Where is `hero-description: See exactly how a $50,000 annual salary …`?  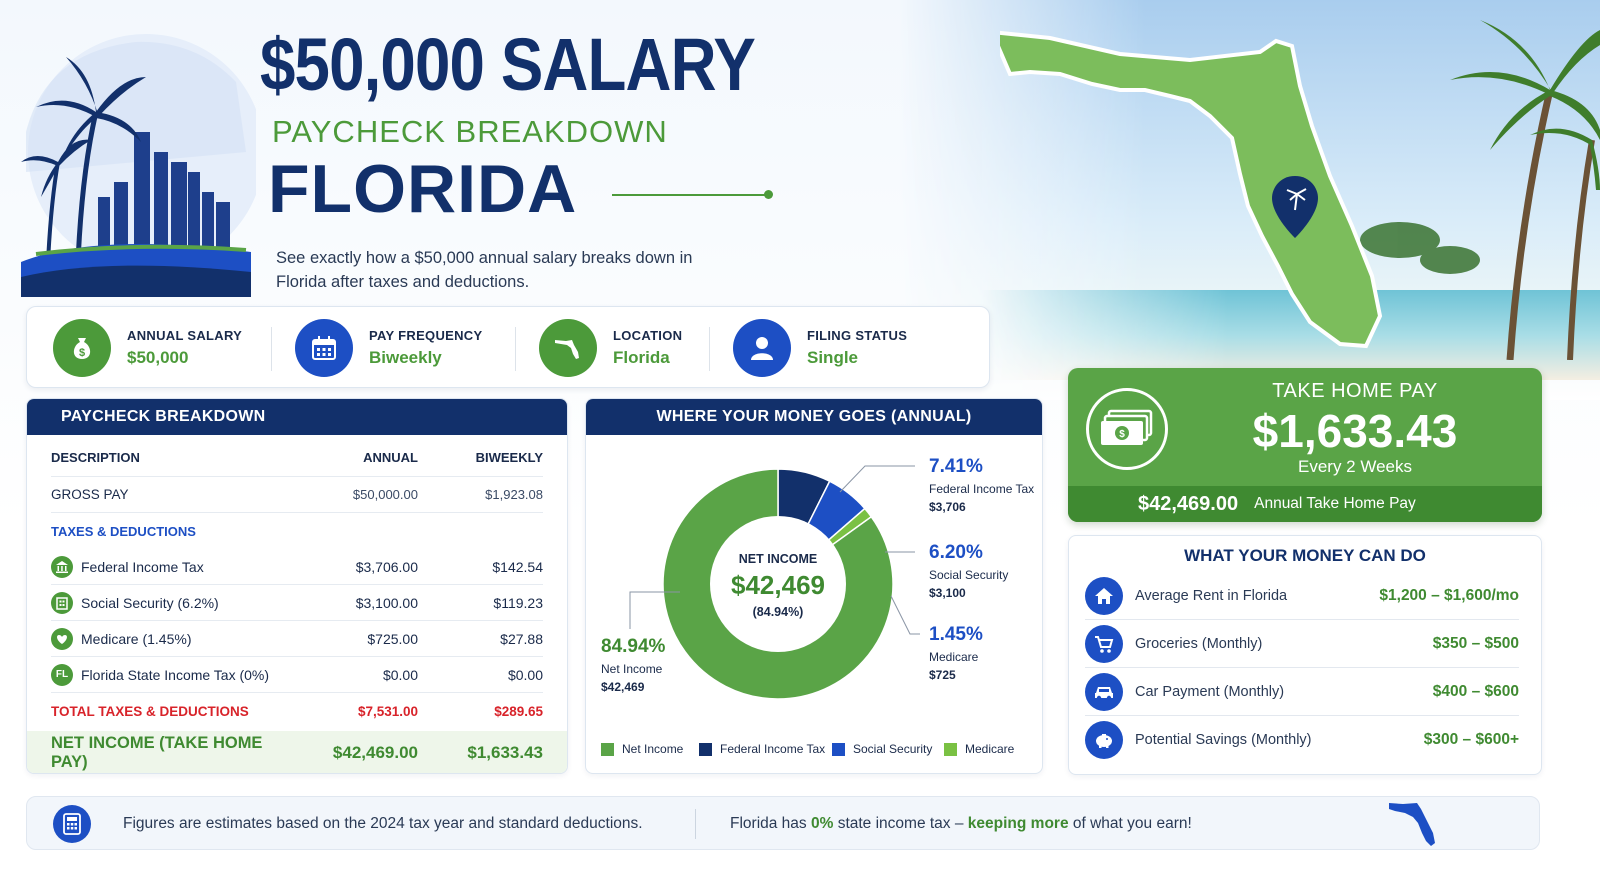
hero-description: See exactly how a $50,000 annual salary … is located at coordinates (484, 270).